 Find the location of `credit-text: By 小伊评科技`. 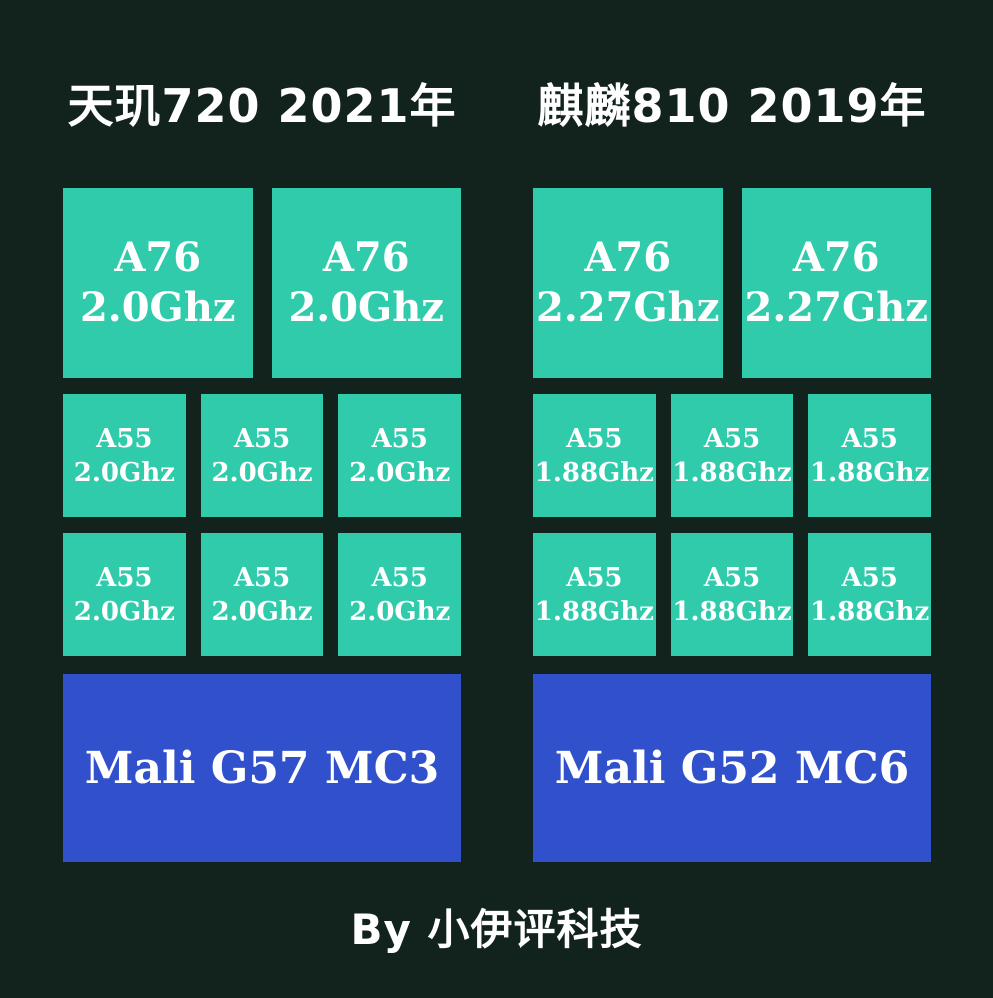

credit-text: By 小伊评科技 is located at coordinates (496, 929).